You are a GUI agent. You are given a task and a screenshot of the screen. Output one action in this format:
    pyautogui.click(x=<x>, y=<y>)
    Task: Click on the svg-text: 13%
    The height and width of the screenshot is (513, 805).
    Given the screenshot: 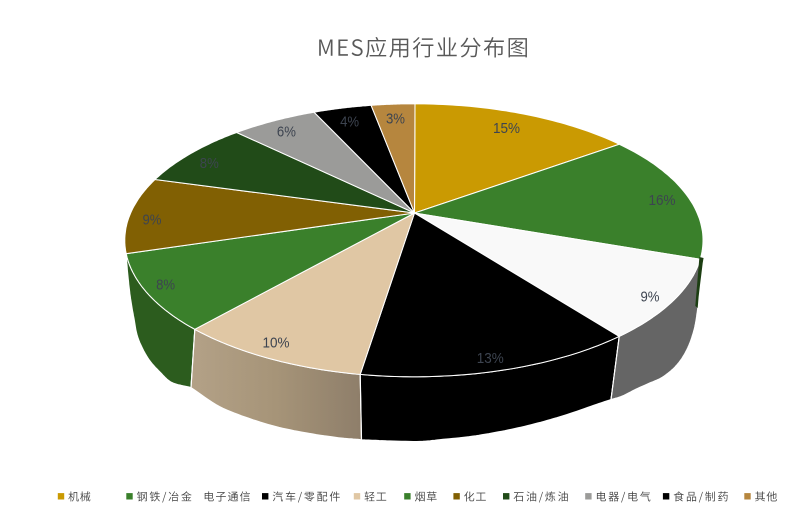 What is the action you would take?
    pyautogui.click(x=490, y=359)
    